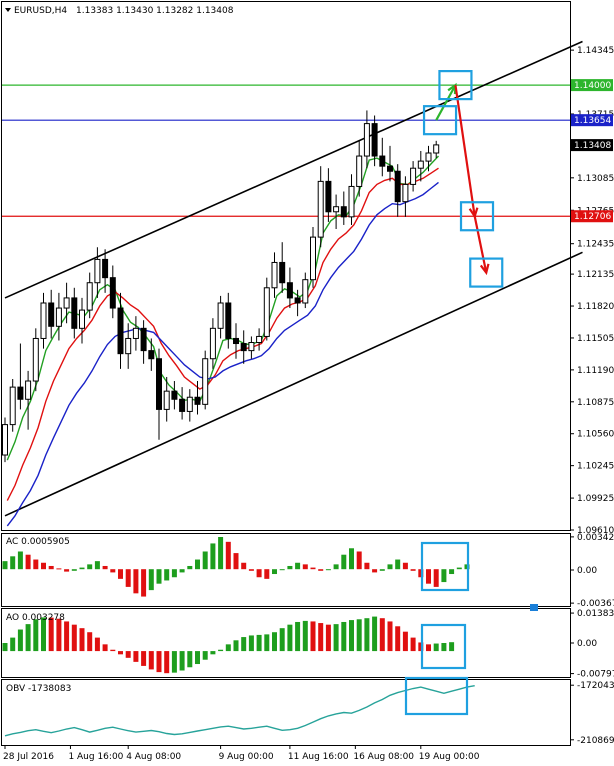 The image size is (614, 766). Describe the element at coordinates (587, 571) in the screenshot. I see `indicator-tick-label: 0.00` at that location.